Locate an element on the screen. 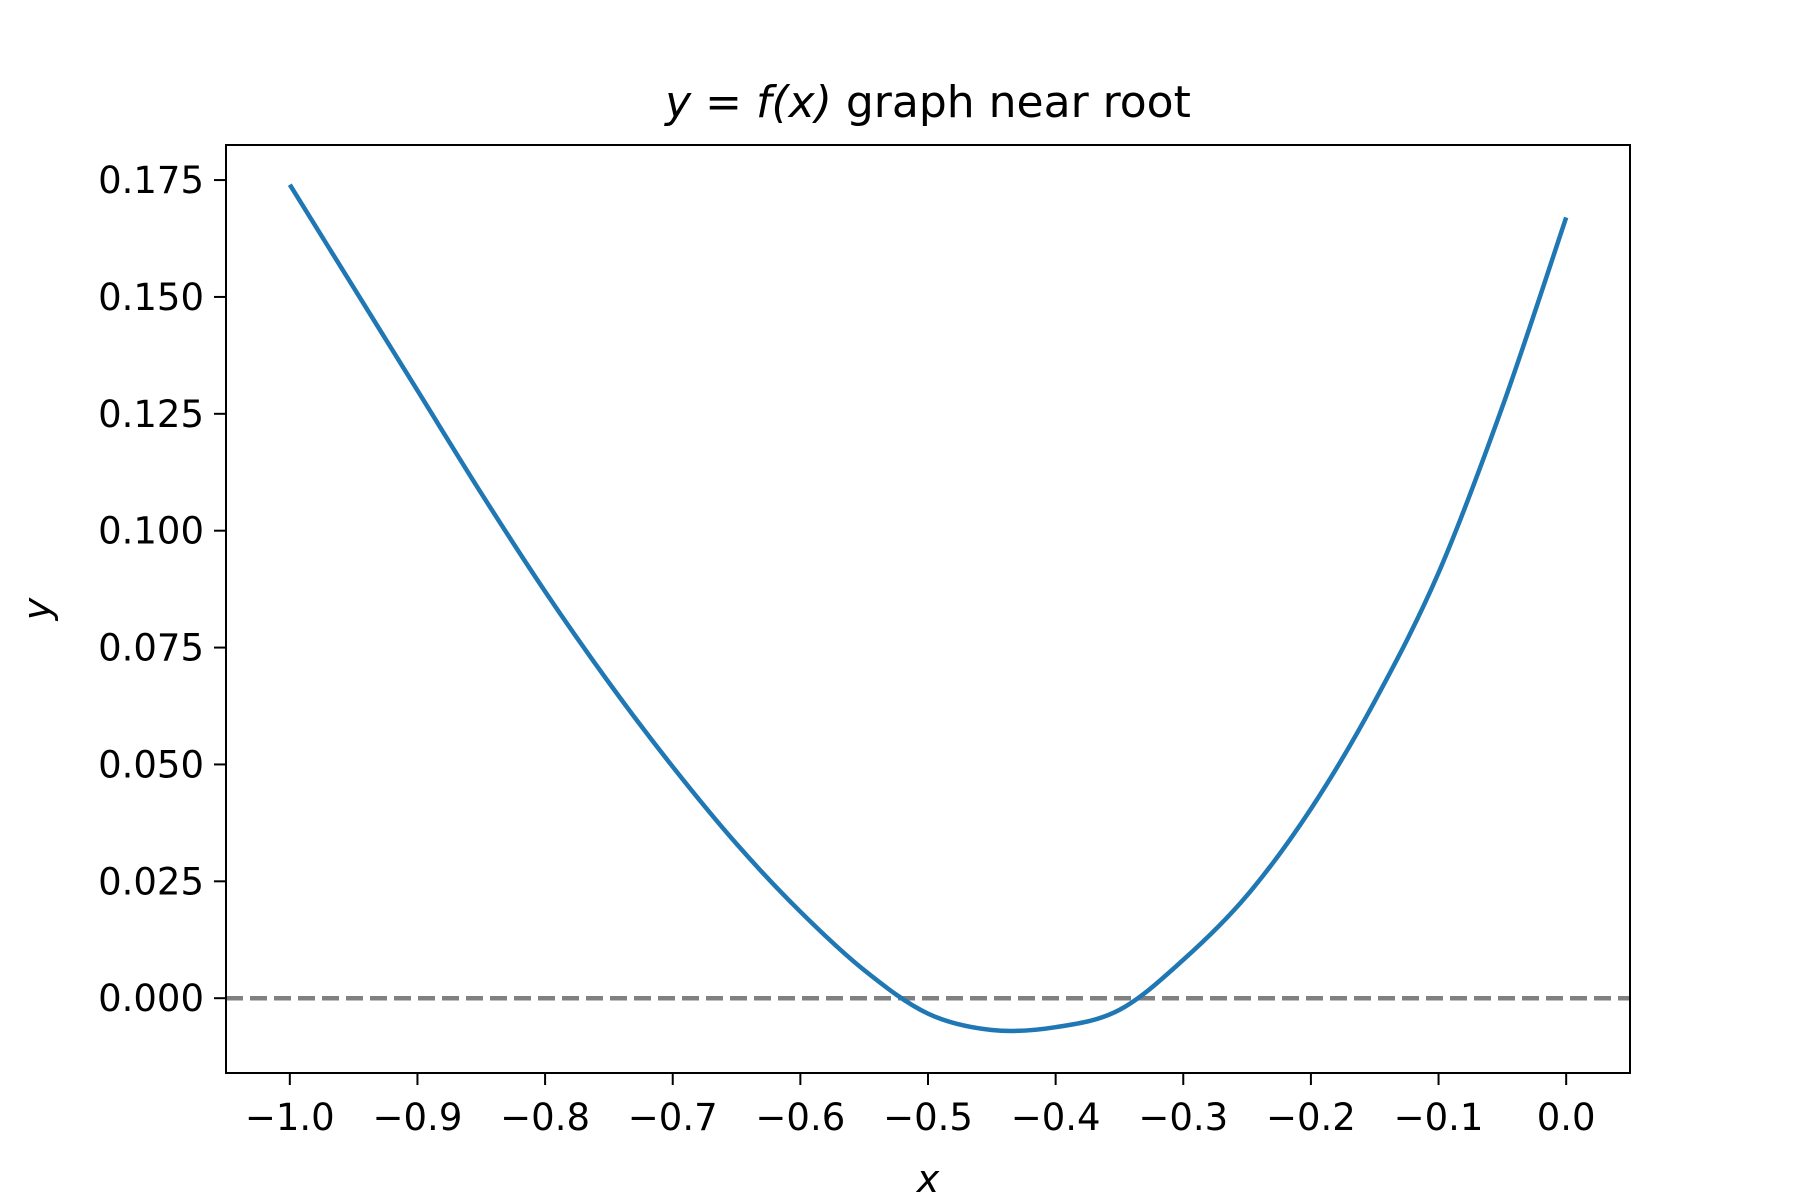  chart-title-math: y = f(x) is located at coordinates (747, 102).